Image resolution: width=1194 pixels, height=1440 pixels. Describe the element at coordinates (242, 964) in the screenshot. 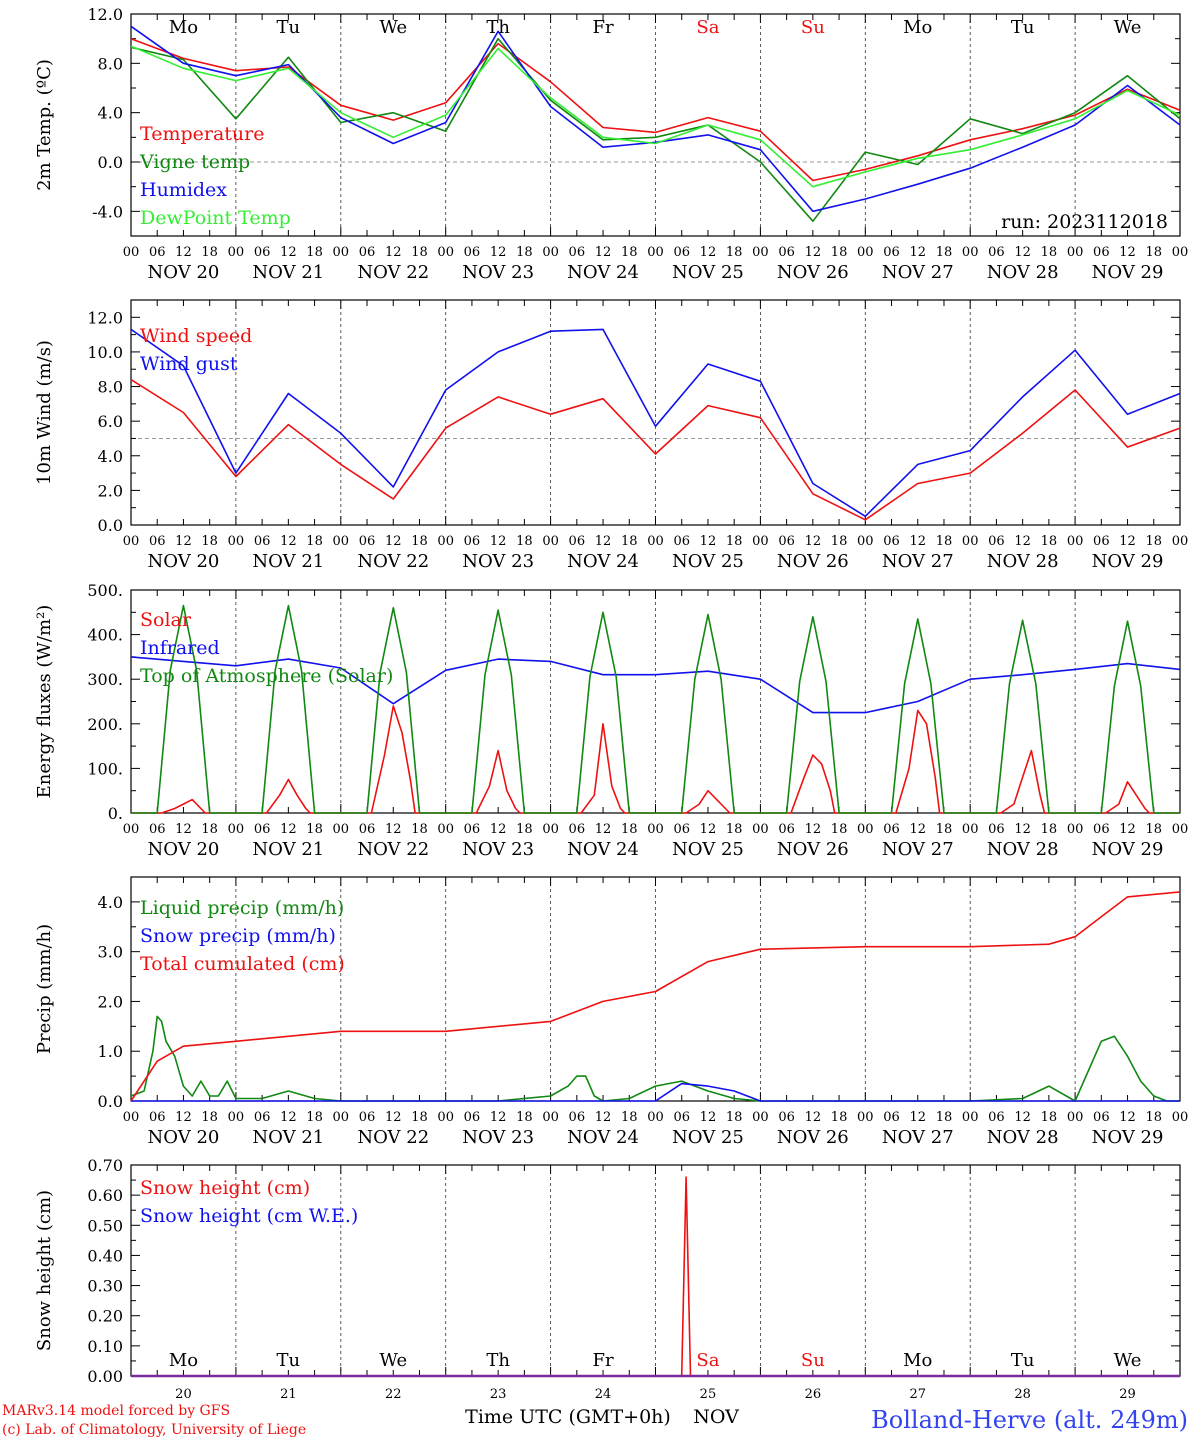

I see `legend-entry: Total cumulated (cm)` at that location.